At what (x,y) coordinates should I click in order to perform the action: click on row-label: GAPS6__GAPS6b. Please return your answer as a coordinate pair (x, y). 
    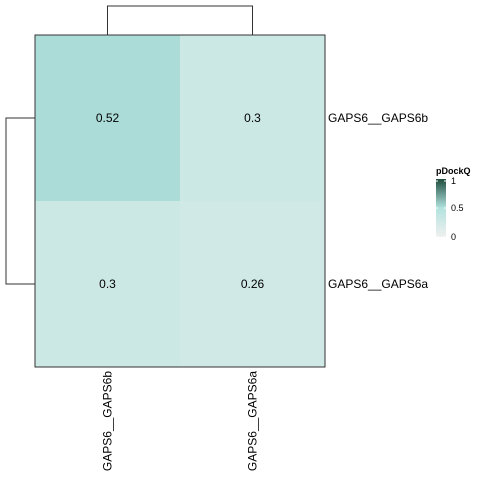
    Looking at the image, I should click on (378, 118).